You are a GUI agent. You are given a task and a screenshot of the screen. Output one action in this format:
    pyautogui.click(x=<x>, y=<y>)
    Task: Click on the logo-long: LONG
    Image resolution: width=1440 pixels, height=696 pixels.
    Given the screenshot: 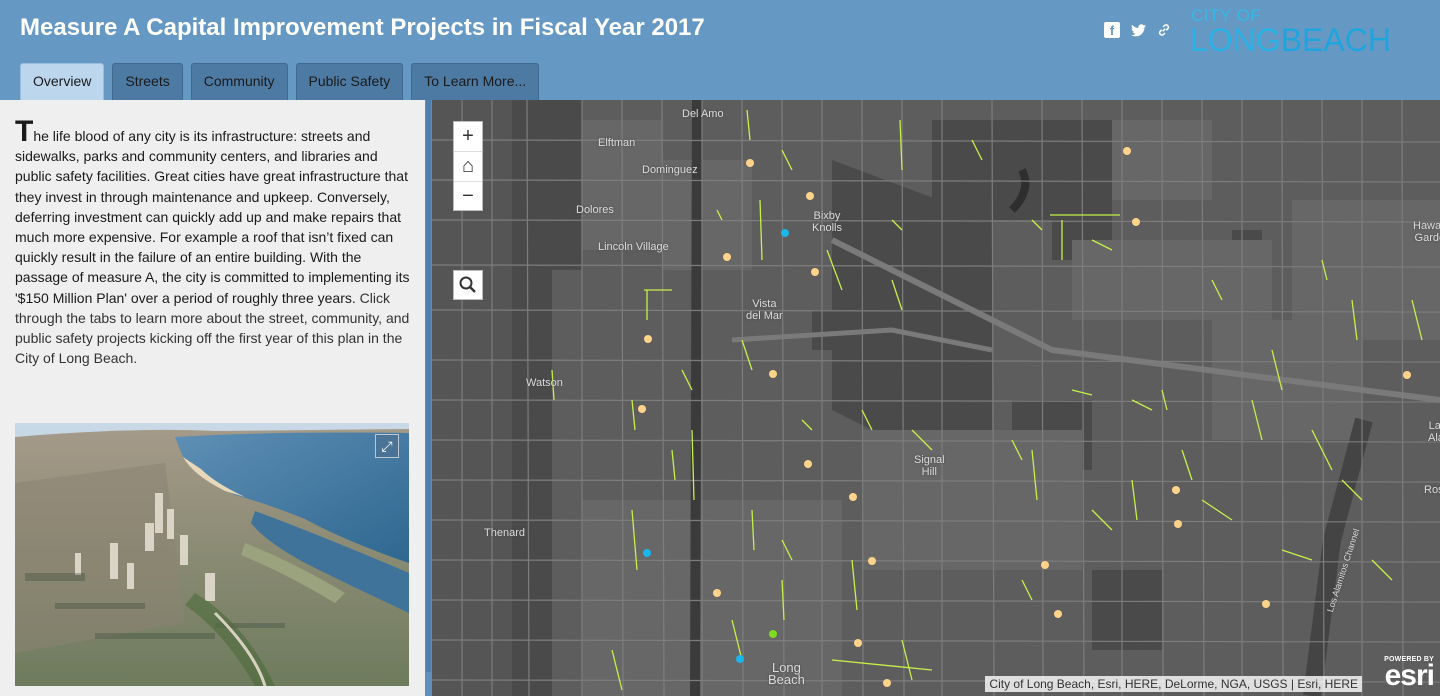 What is the action you would take?
    pyautogui.click(x=1235, y=40)
    